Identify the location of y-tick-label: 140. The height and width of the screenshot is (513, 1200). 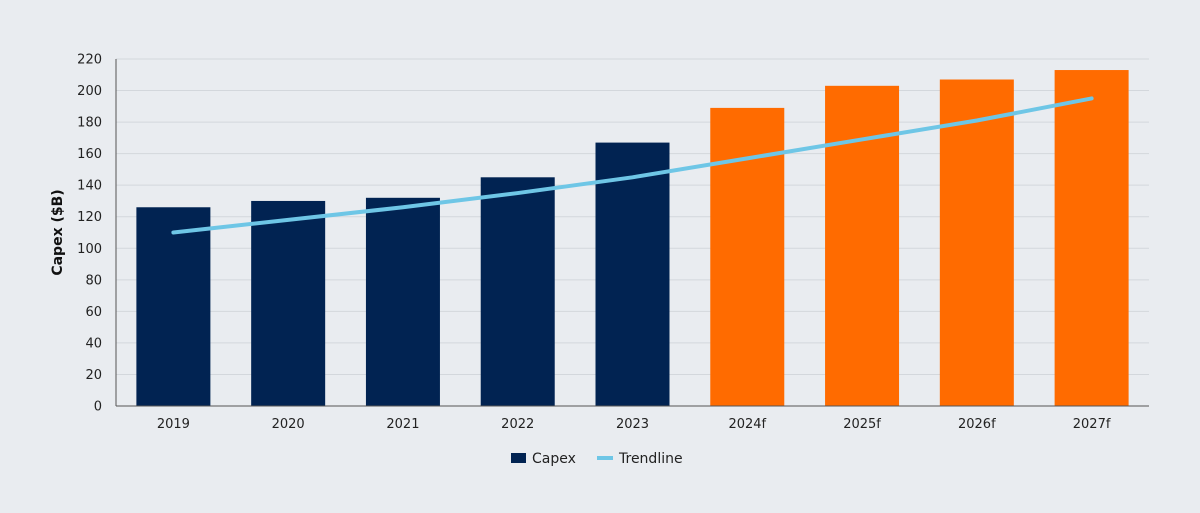
(89, 186).